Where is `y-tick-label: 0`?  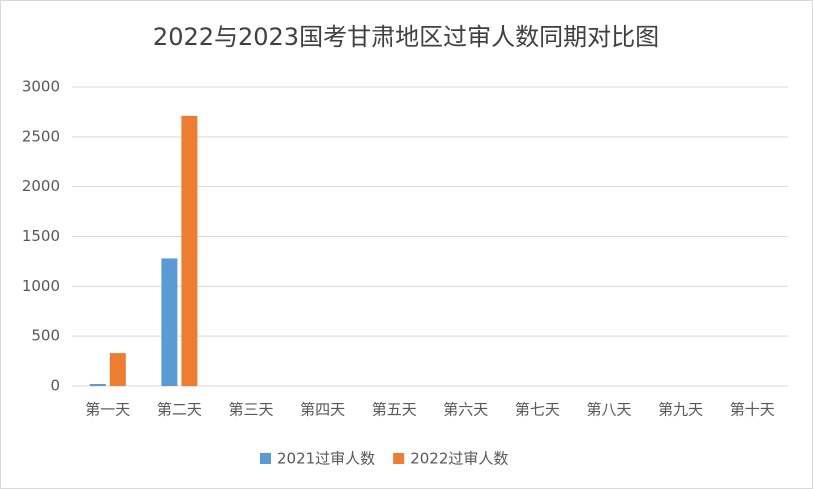
y-tick-label: 0 is located at coordinates (55, 386).